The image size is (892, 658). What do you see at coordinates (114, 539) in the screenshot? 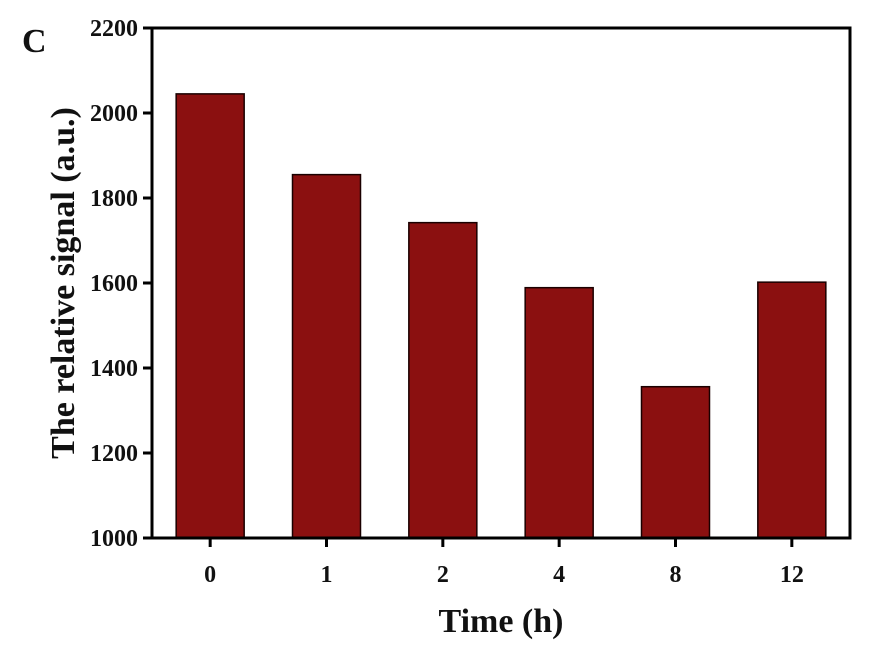
I see `y-tick-label: 1000` at bounding box center [114, 539].